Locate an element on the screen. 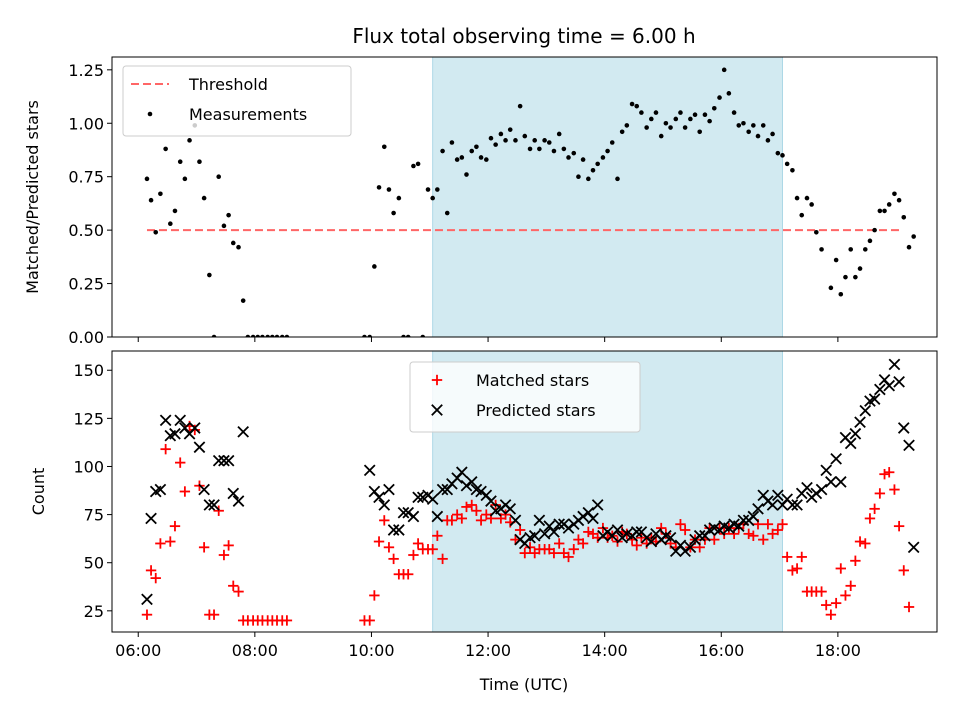 The image size is (960, 720). y-tick-label: 25 is located at coordinates (94, 611).